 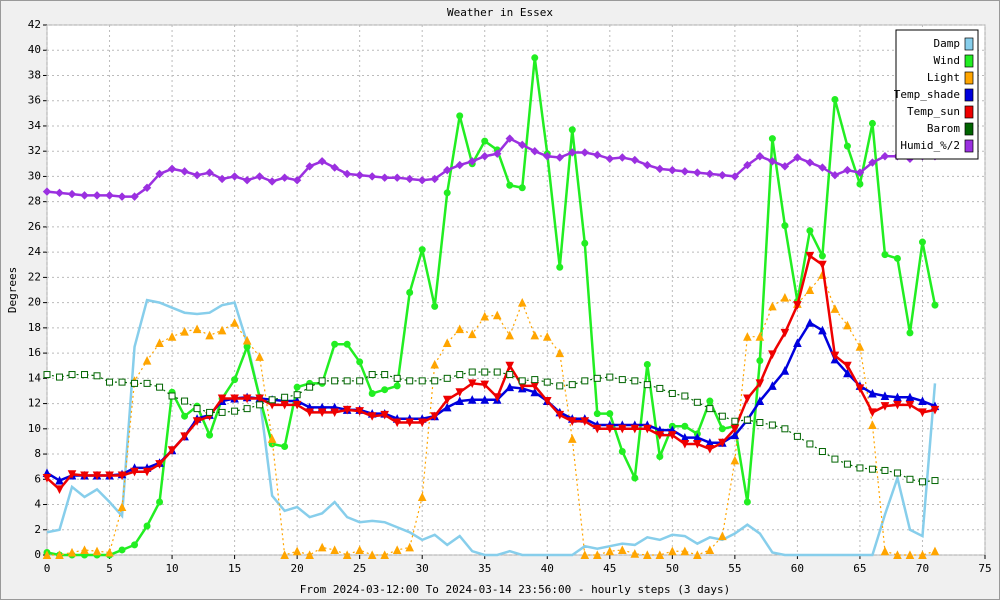 I want to click on legend-label: Damp, so click(x=947, y=43).